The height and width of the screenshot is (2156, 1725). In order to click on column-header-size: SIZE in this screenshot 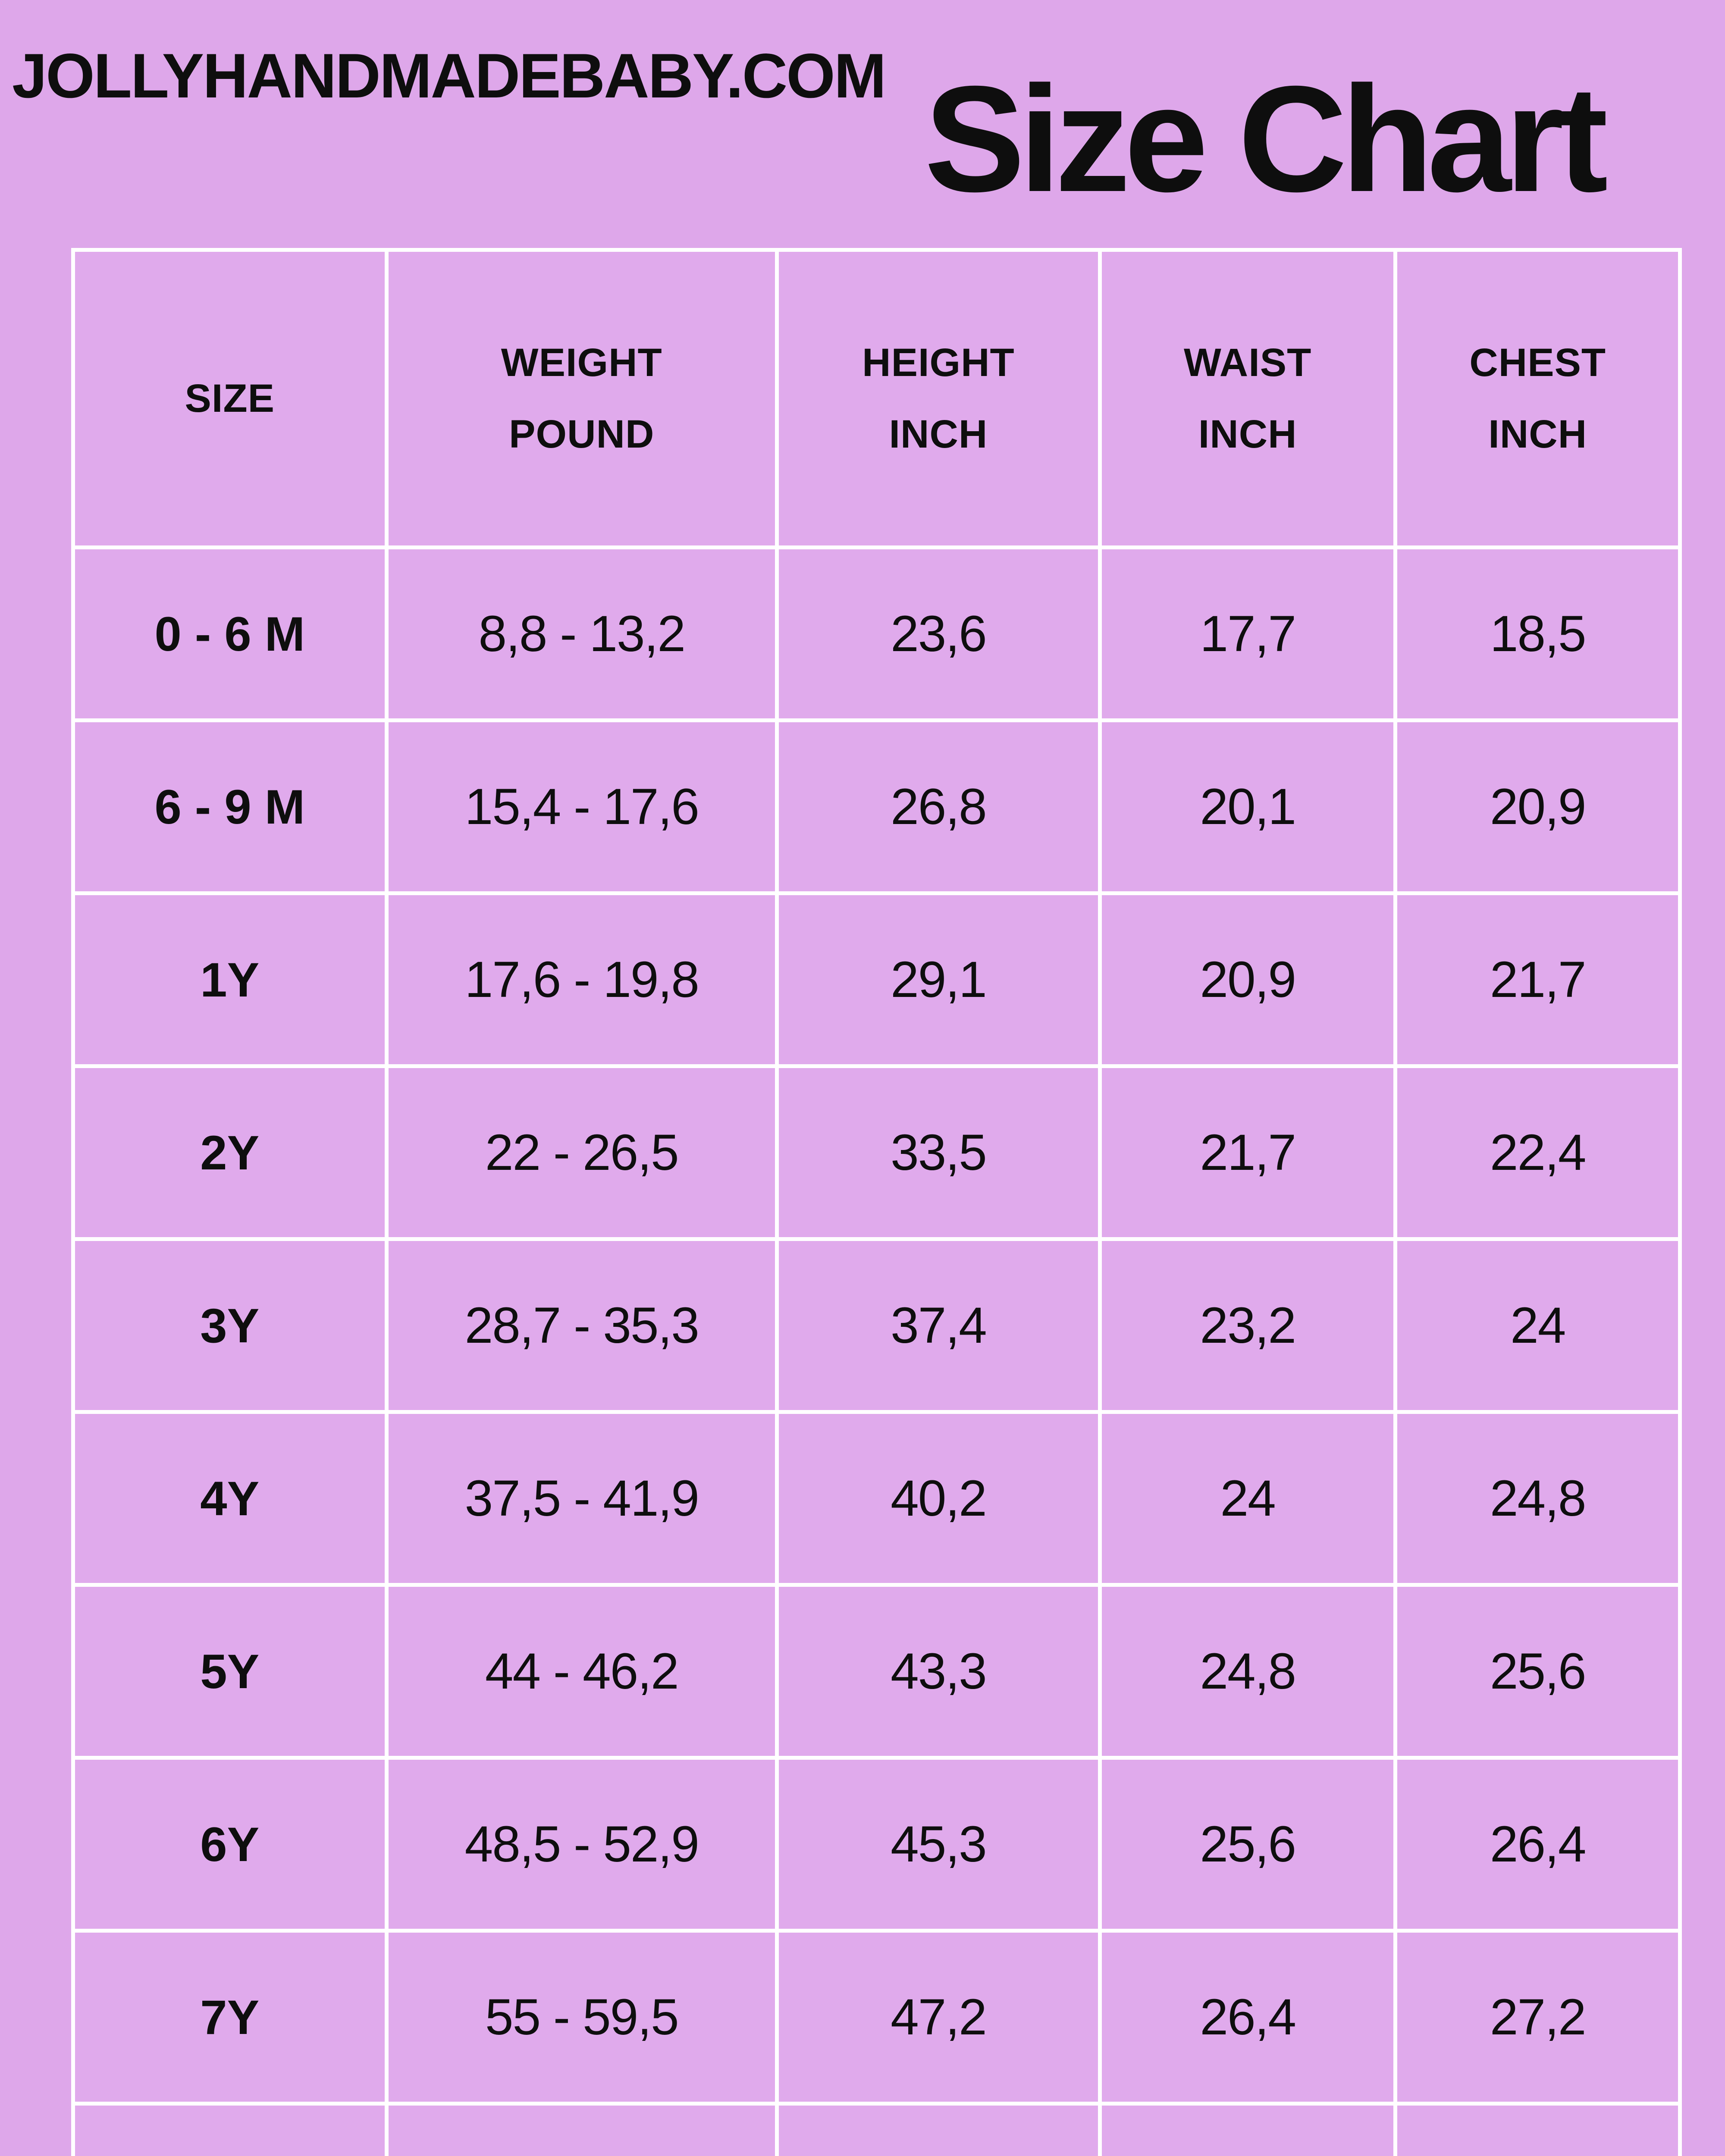, I will do `click(230, 398)`.